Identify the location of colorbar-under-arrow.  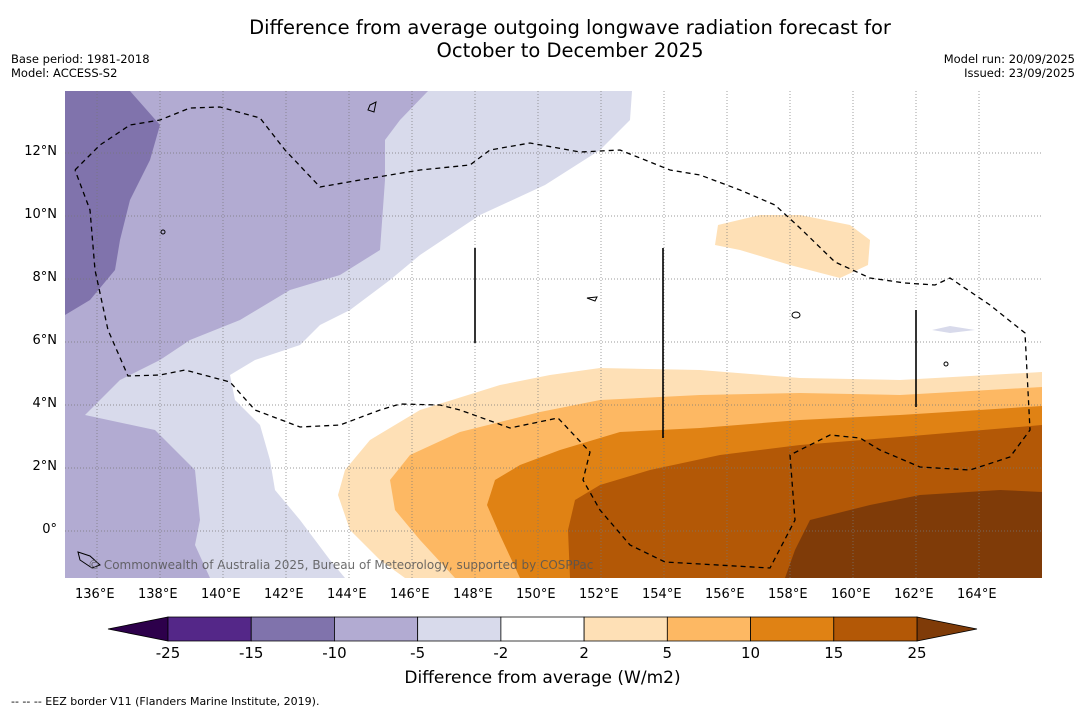
(138, 629).